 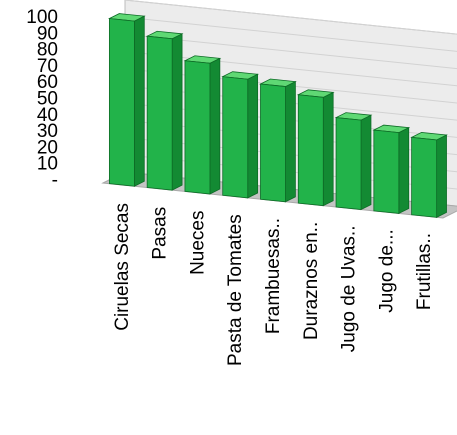 I want to click on y-tick-label: 80, so click(x=47, y=50).